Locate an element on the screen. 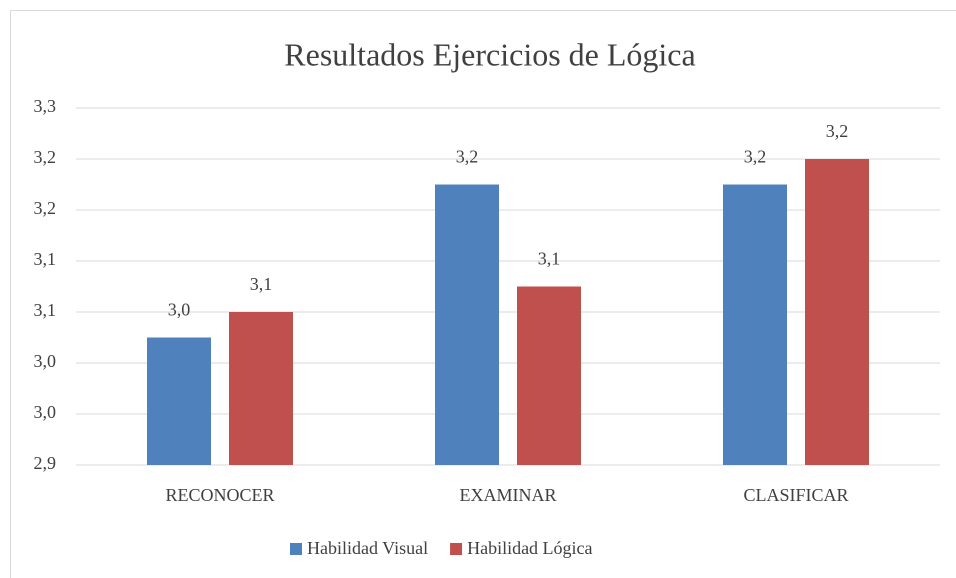 This screenshot has height=578, width=956. chart-title: Resultados Ejercicios de Lógica is located at coordinates (489, 54).